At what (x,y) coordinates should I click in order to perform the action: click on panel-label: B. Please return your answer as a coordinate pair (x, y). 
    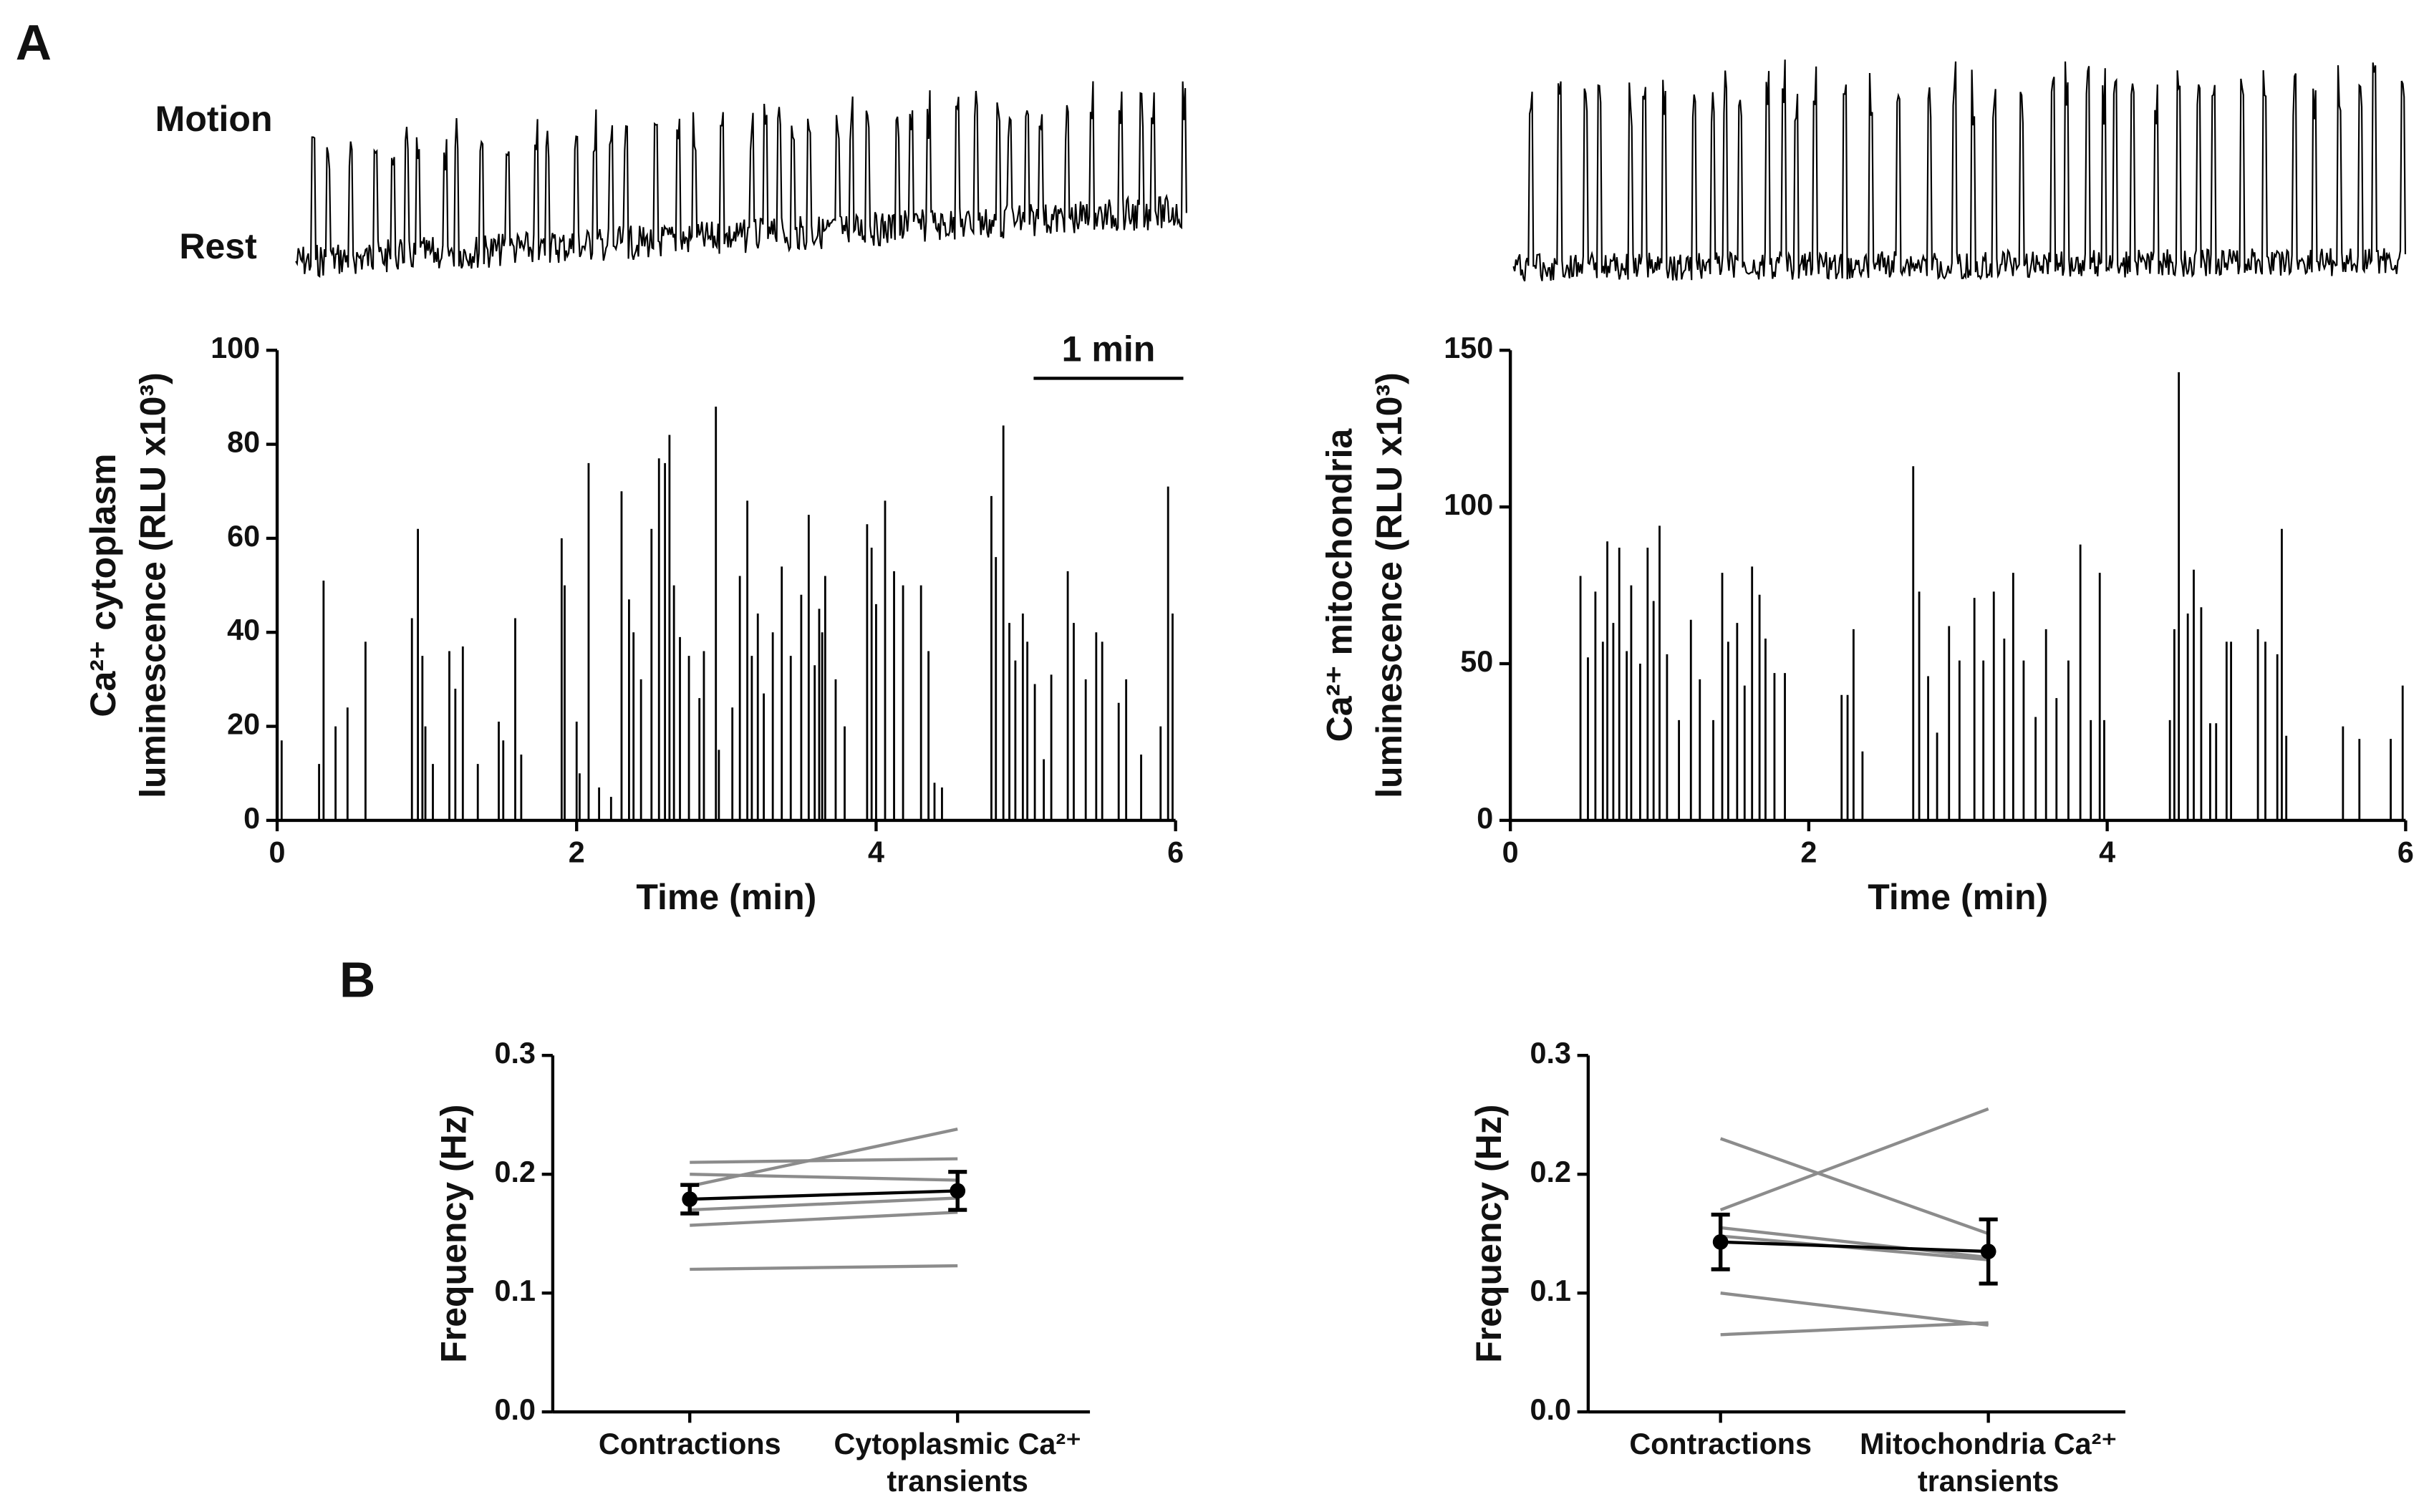
    Looking at the image, I should click on (357, 980).